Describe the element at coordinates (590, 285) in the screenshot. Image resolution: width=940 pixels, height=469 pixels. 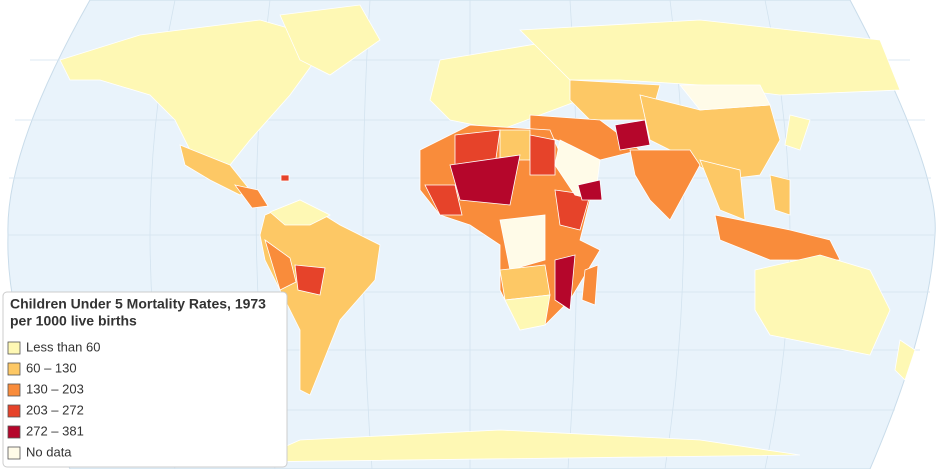
I see `madagascar` at that location.